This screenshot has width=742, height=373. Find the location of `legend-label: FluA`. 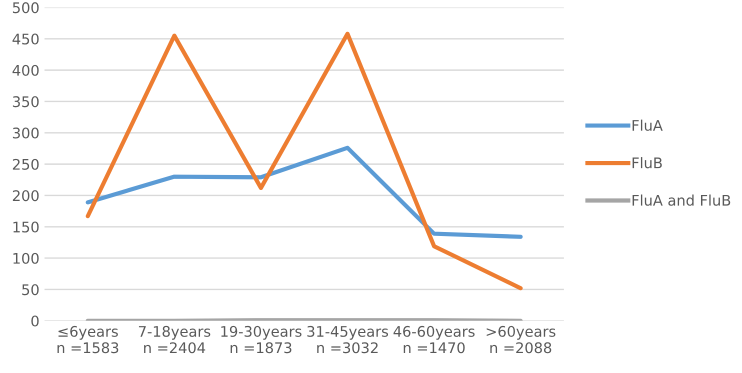

legend-label: FluA is located at coordinates (647, 125).